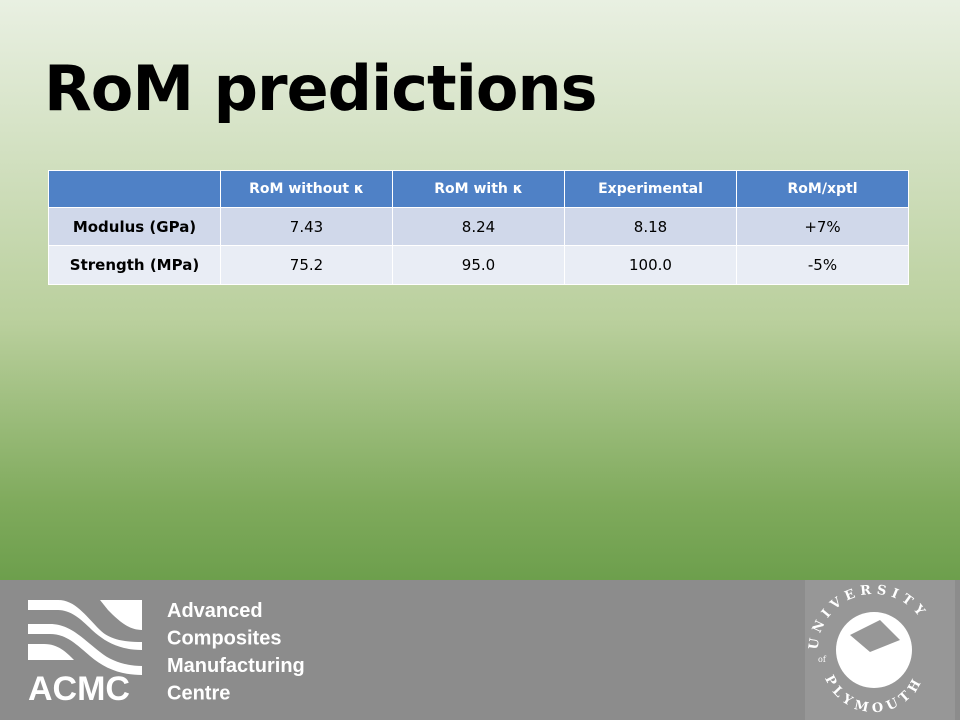 This screenshot has height=720, width=960. What do you see at coordinates (306, 226) in the screenshot?
I see `table-cell: 7.43` at bounding box center [306, 226].